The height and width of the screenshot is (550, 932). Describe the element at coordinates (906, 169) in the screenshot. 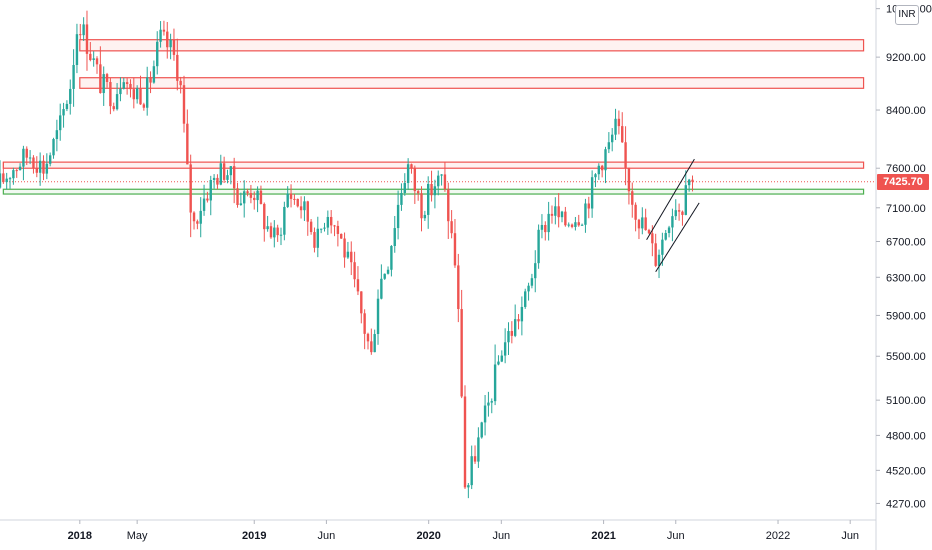

I see `y-tick-label: 7600.00` at that location.